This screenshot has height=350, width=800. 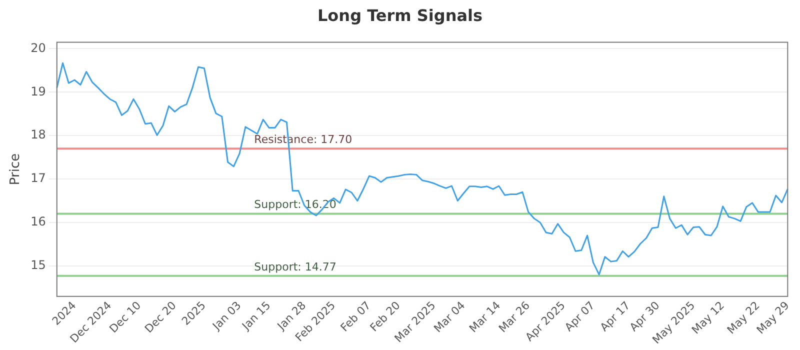 What do you see at coordinates (38, 221) in the screenshot?
I see `y-tick-label: 16` at bounding box center [38, 221].